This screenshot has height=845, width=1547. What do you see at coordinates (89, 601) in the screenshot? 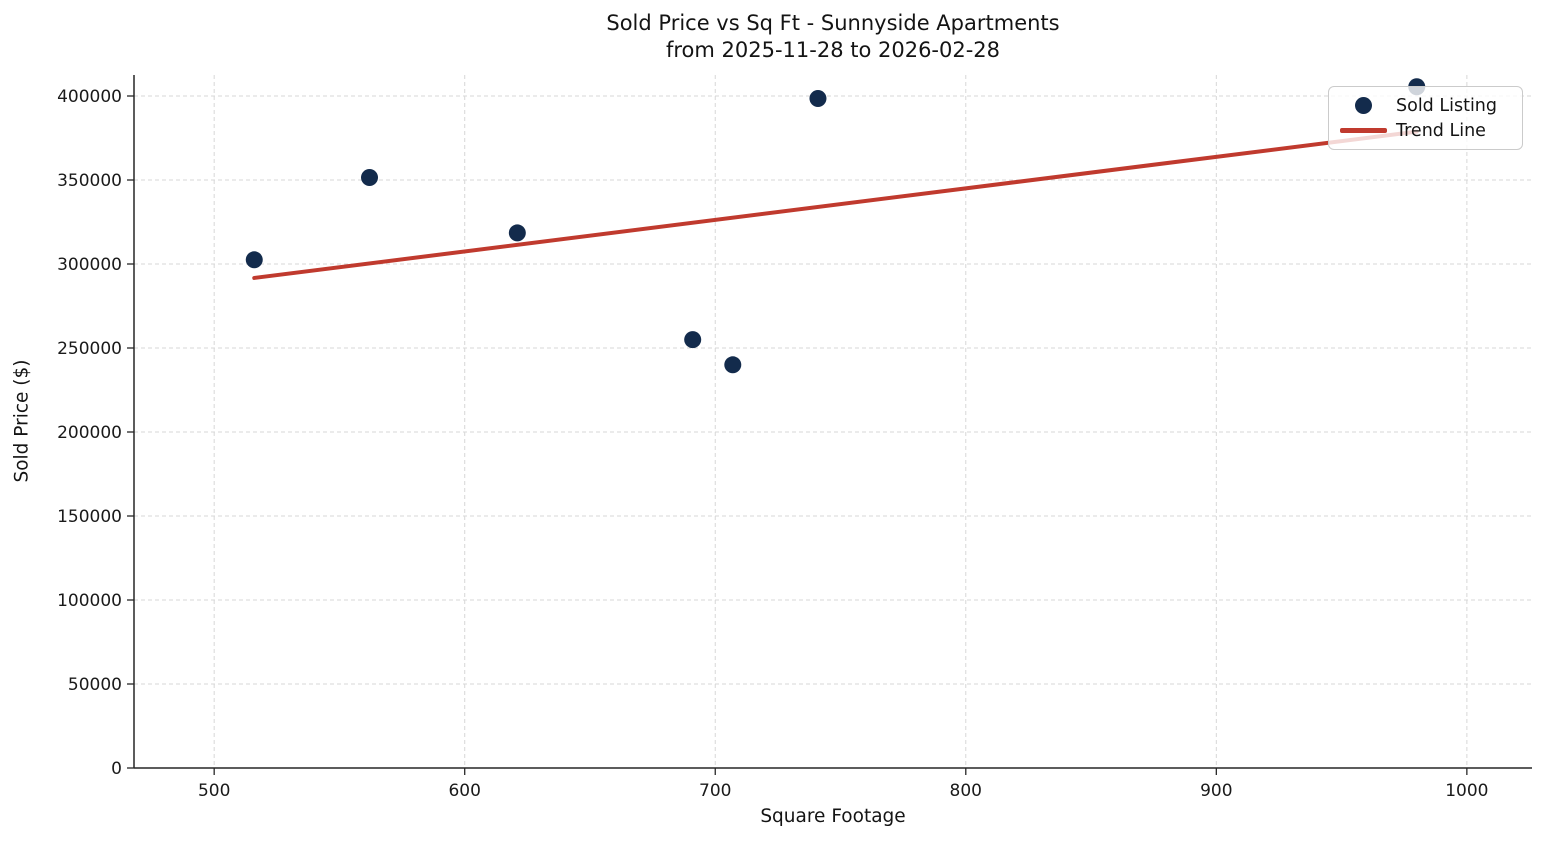
I see `y-tick-label: 100000` at bounding box center [89, 601].